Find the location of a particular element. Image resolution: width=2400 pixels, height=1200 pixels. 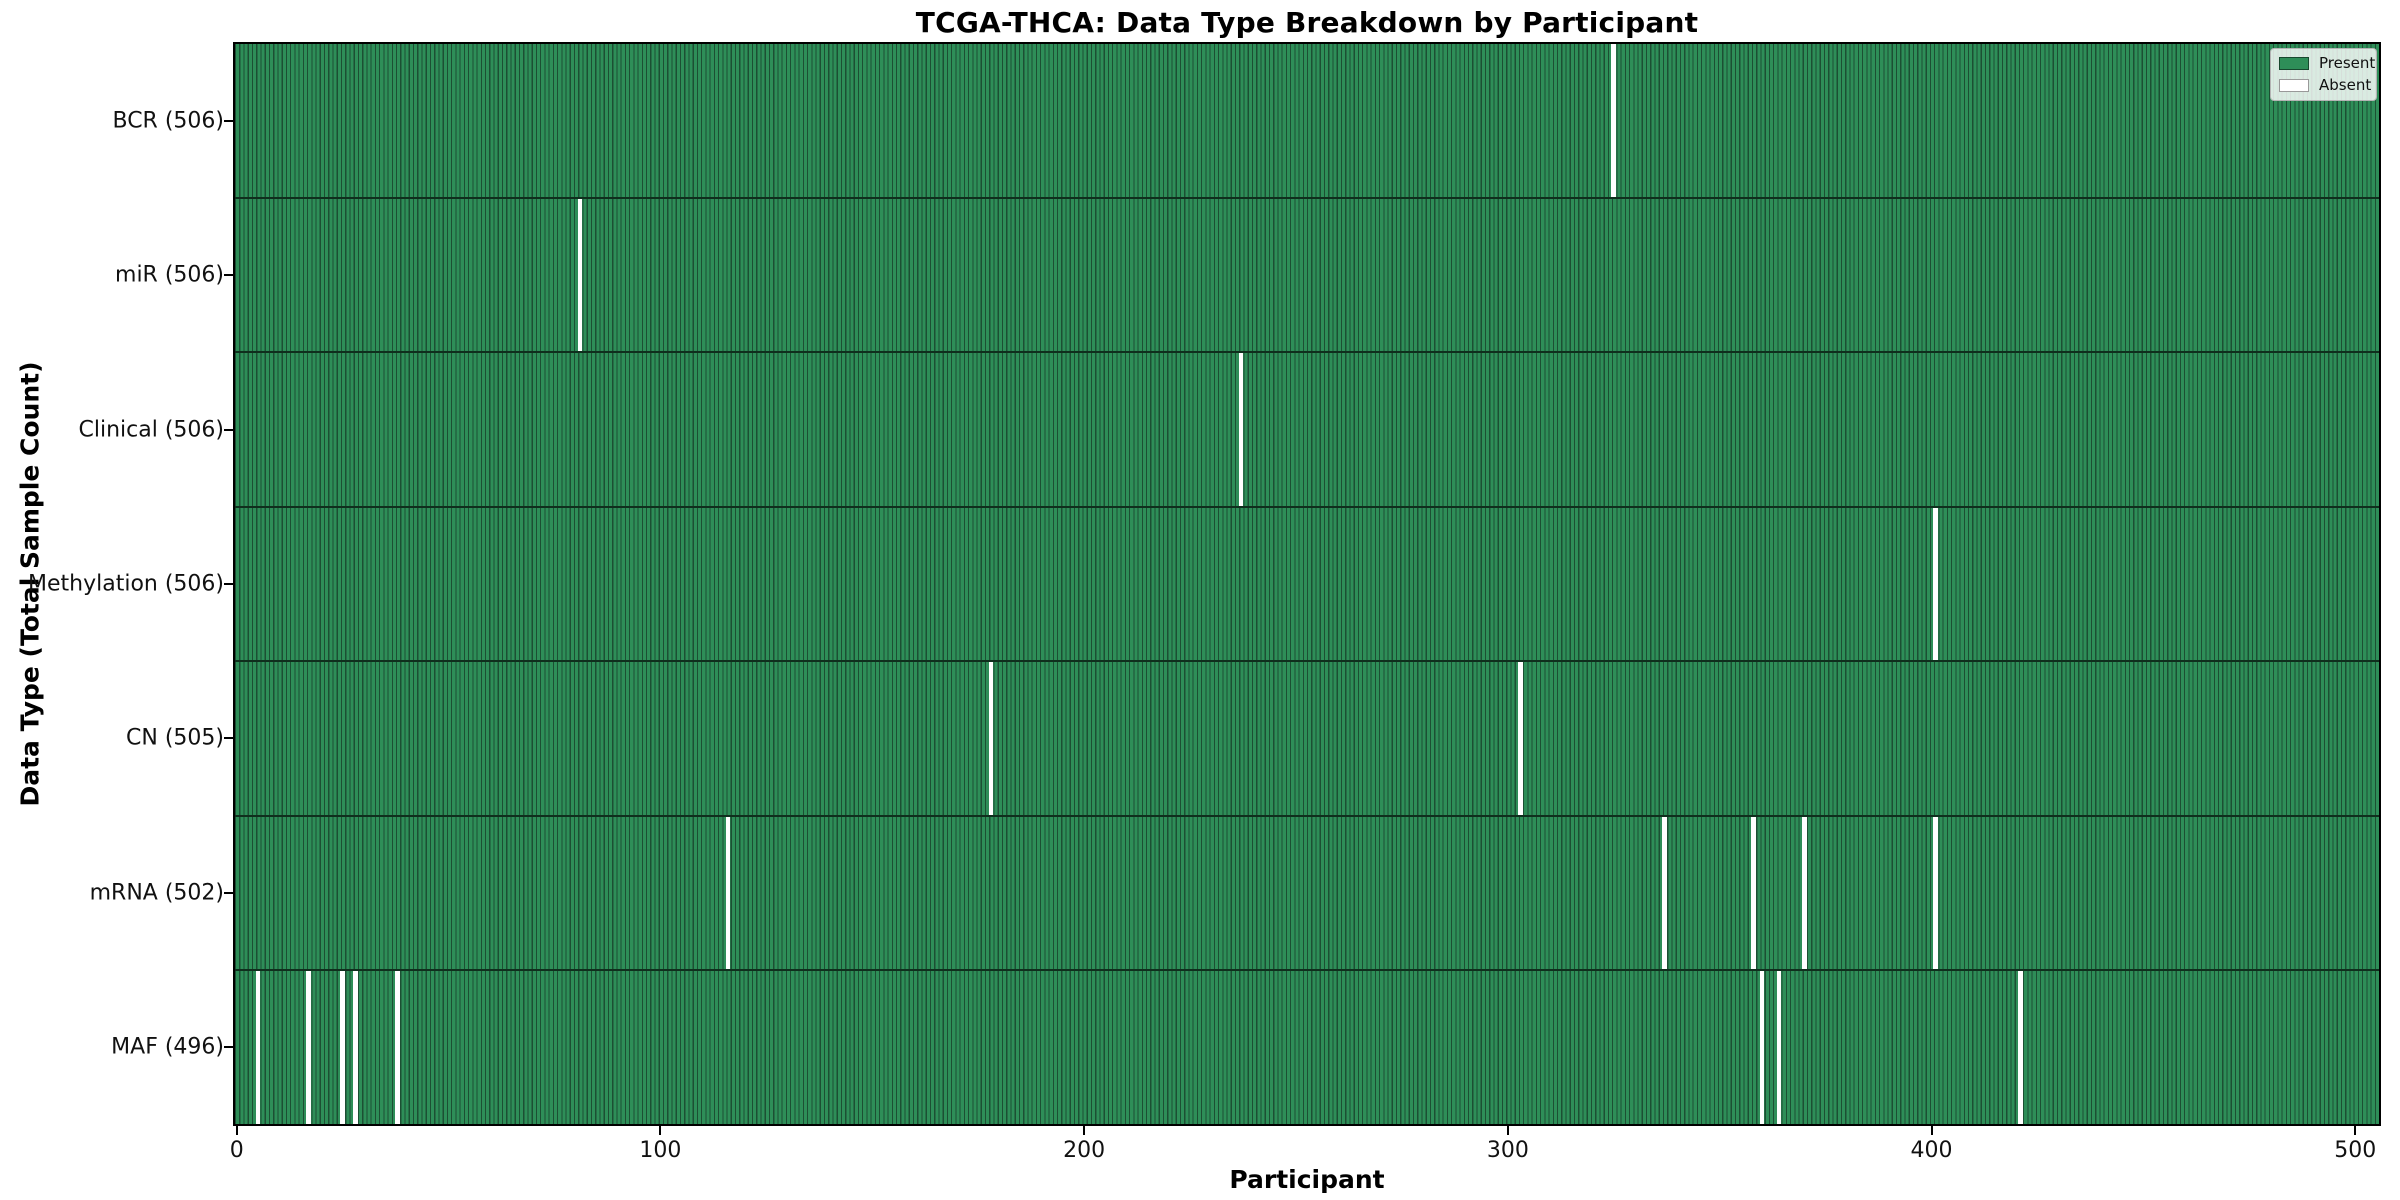

legend-entry-absent: Absent is located at coordinates (2325, 85).